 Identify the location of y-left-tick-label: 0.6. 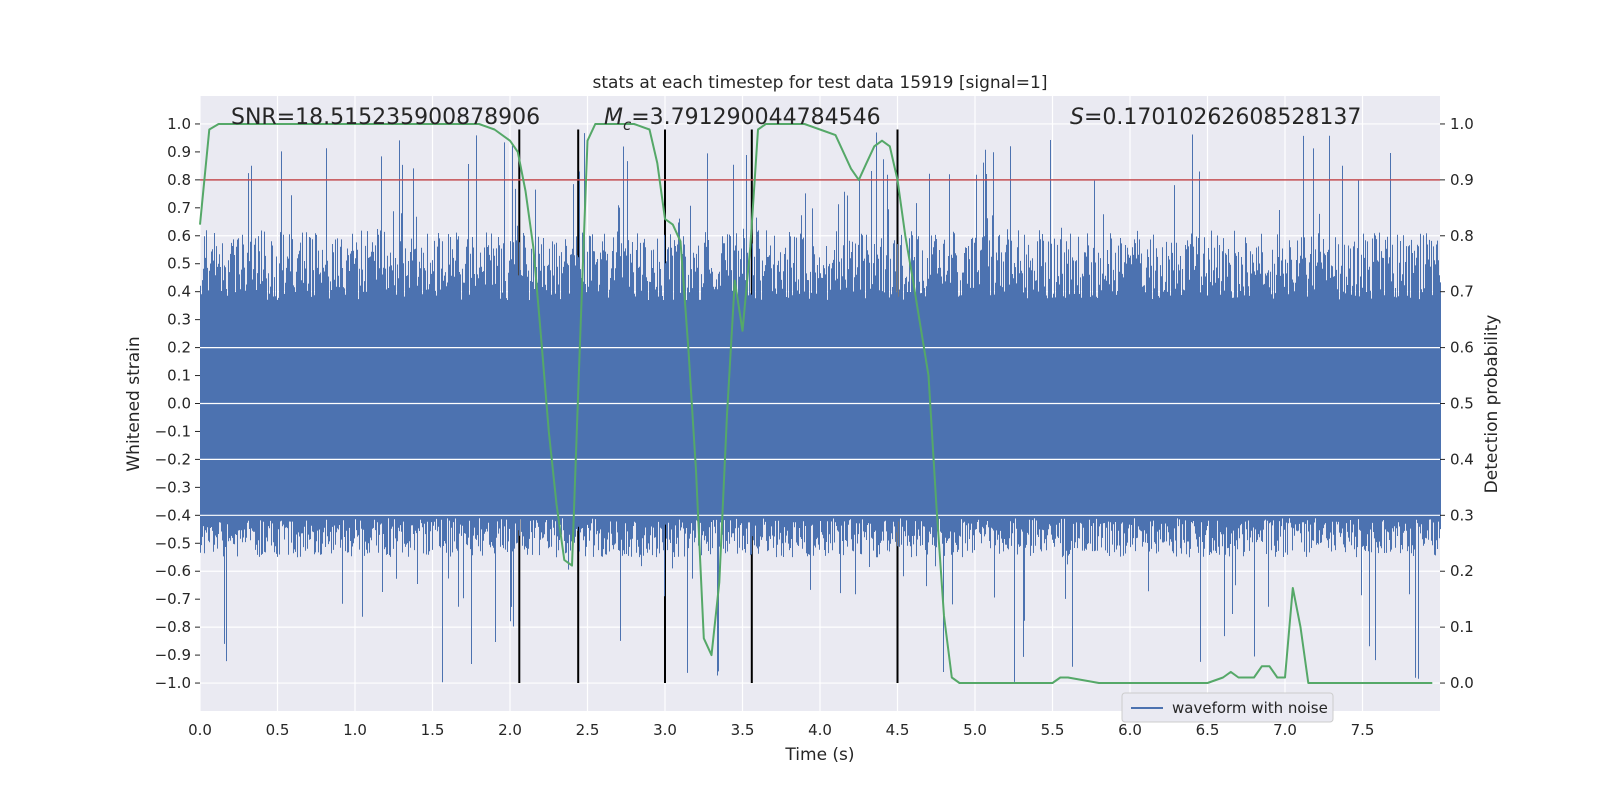
(179, 236).